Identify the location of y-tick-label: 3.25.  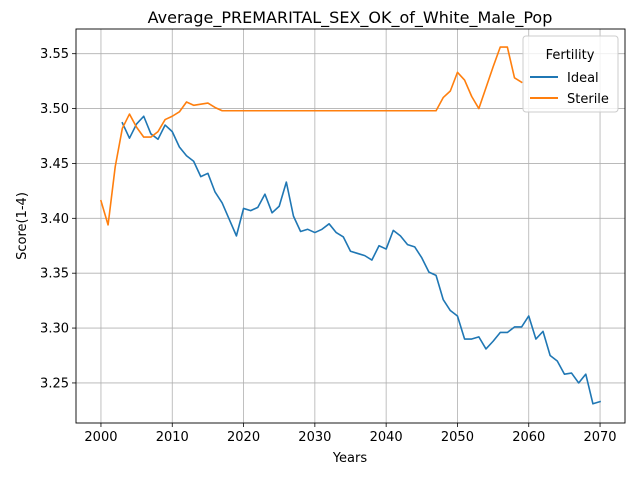
(54, 383).